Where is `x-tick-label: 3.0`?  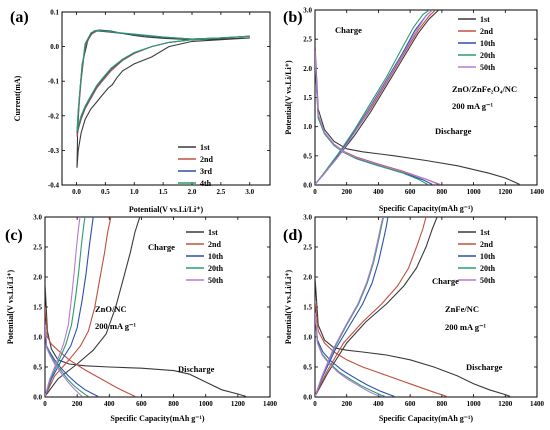
x-tick-label: 3.0 is located at coordinates (249, 192).